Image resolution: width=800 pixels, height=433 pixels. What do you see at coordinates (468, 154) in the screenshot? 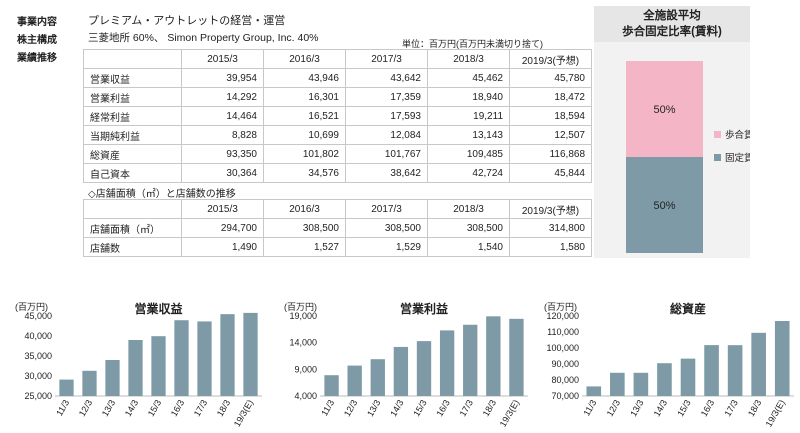
I see `perf-cell: 109,485` at bounding box center [468, 154].